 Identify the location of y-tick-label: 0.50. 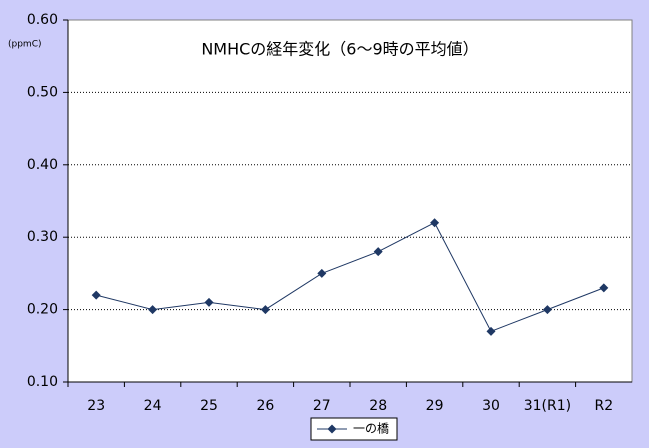
(42, 92).